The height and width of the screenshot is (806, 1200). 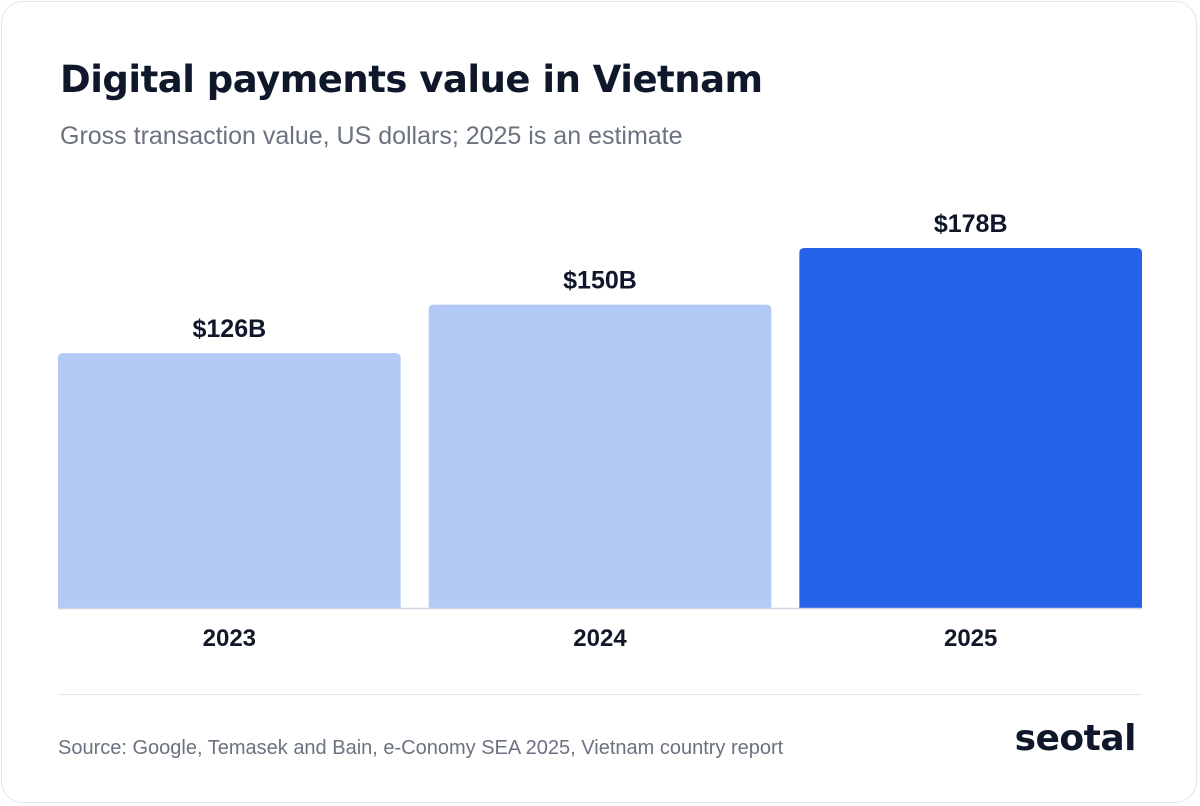 What do you see at coordinates (600, 694) in the screenshot?
I see `footer-divider` at bounding box center [600, 694].